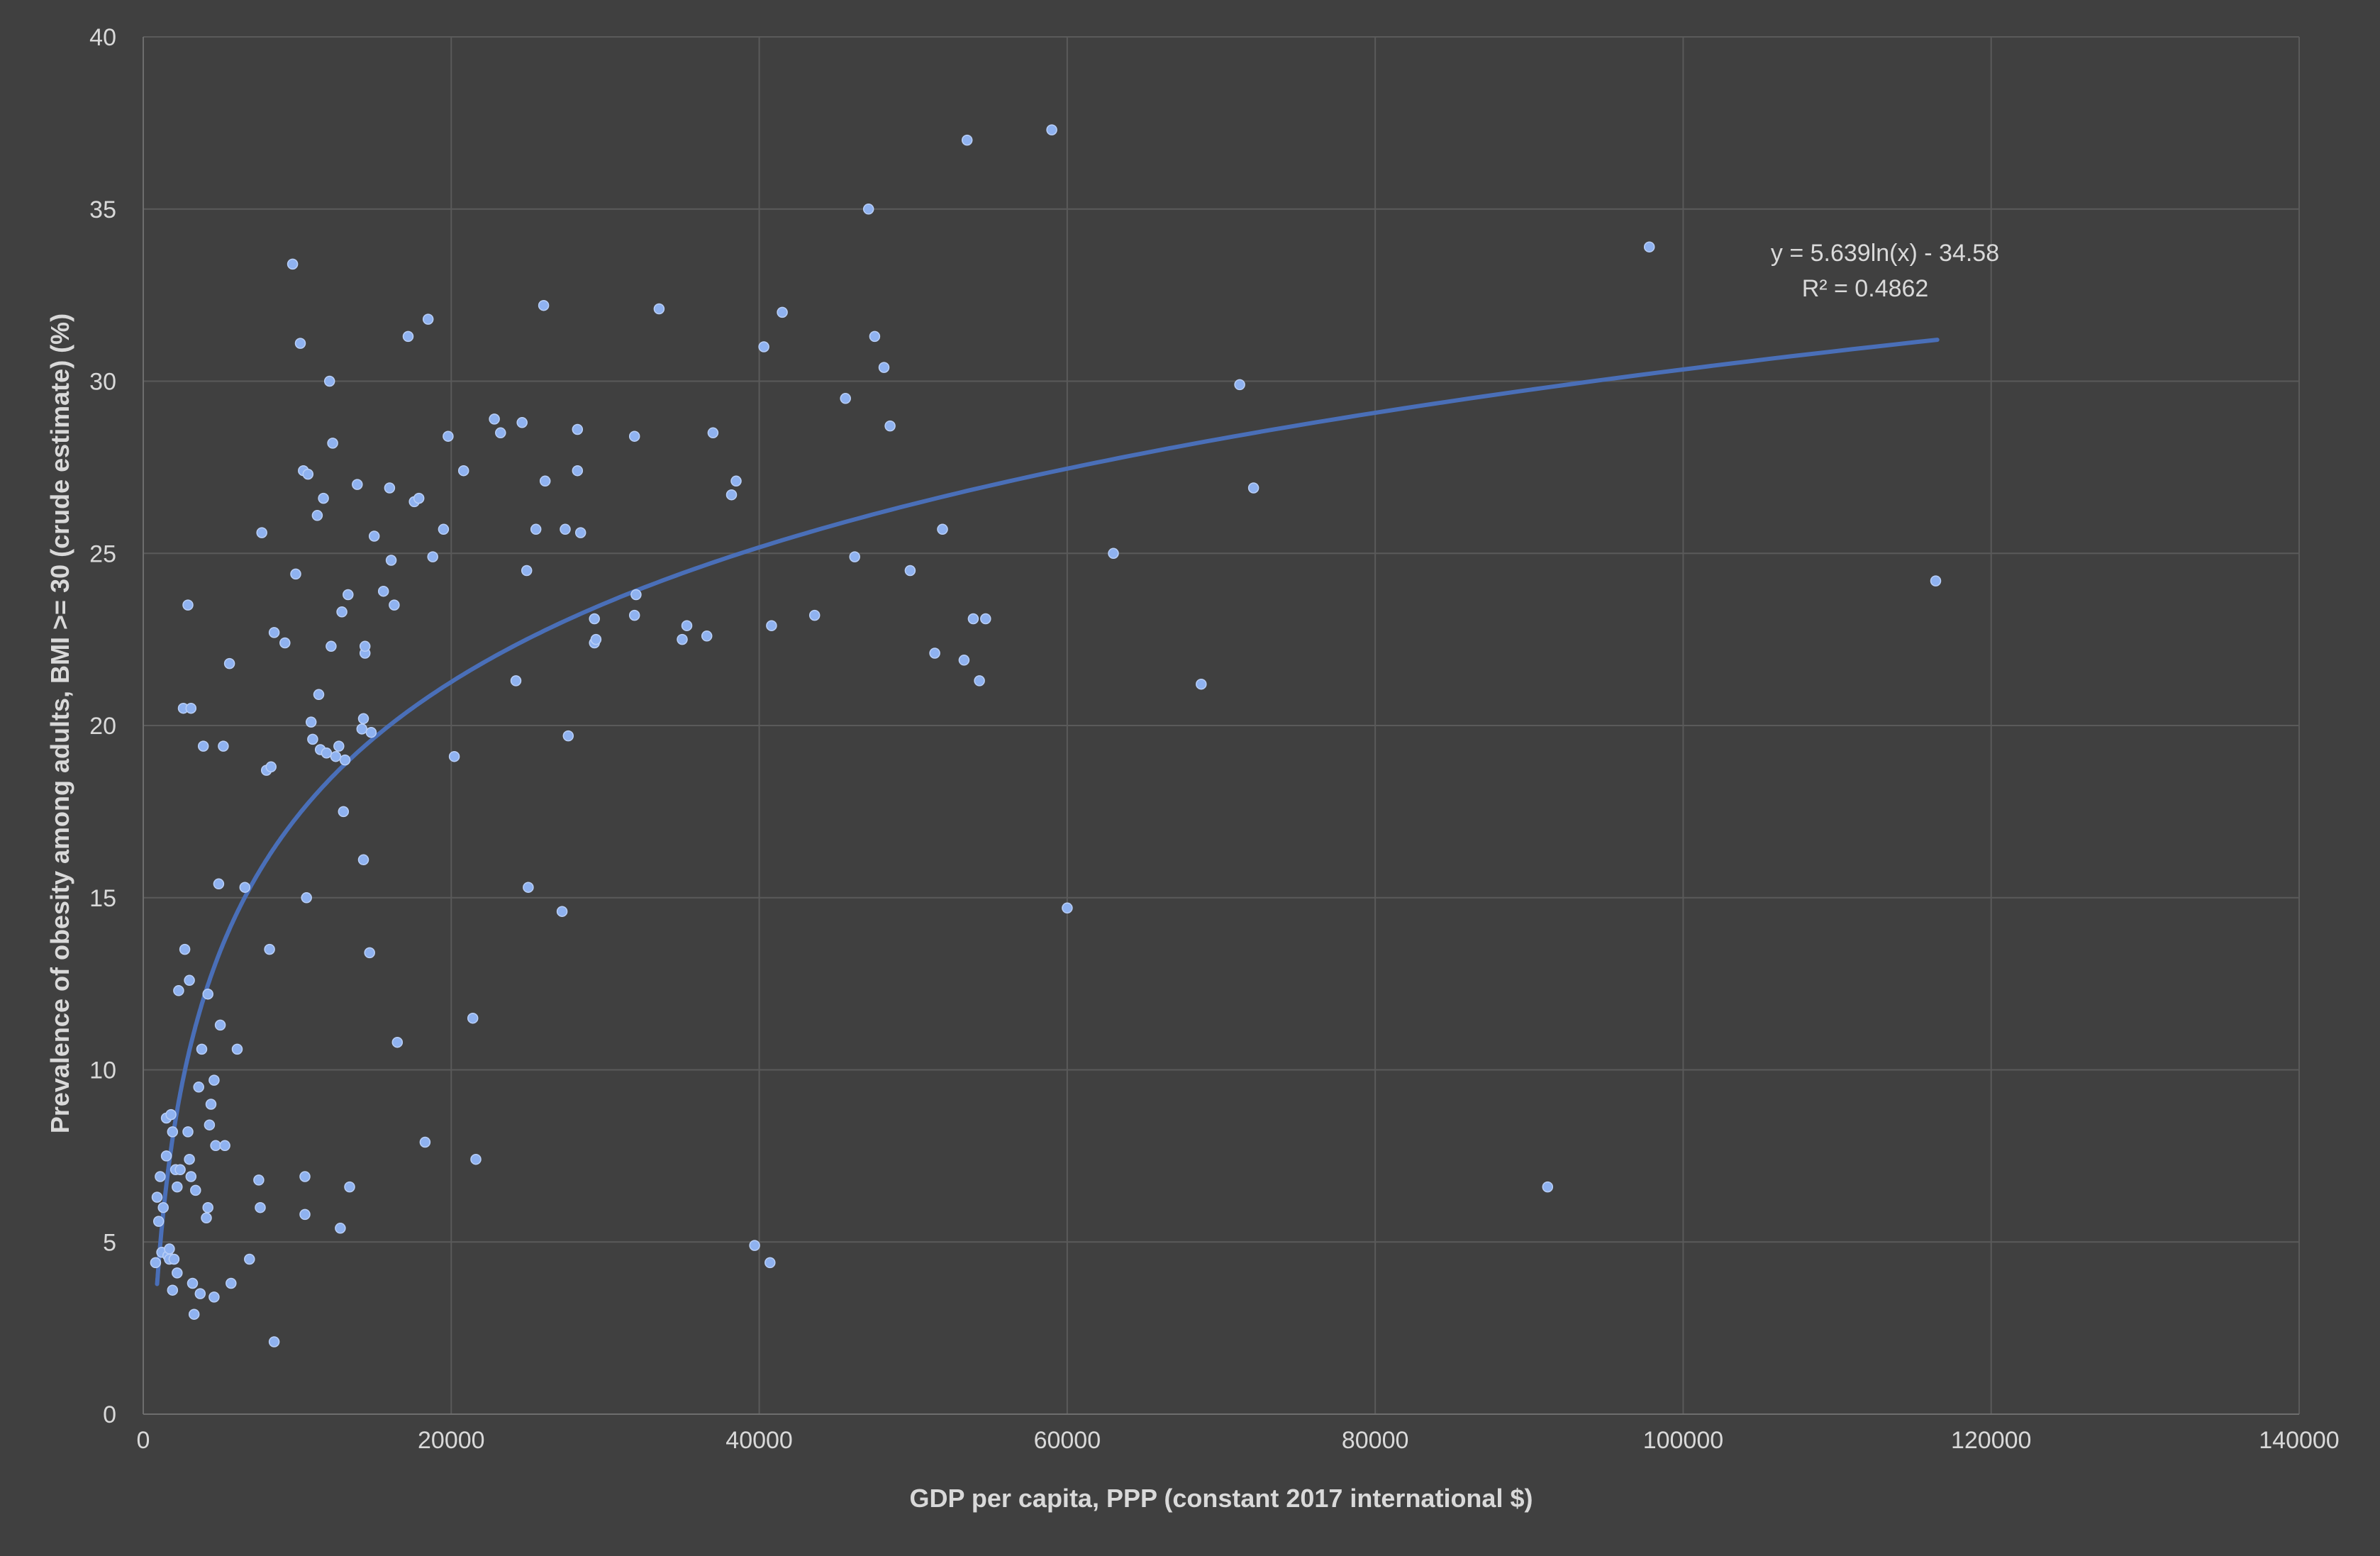  I want to click on x-tick-label: 80000, so click(1376, 1440).